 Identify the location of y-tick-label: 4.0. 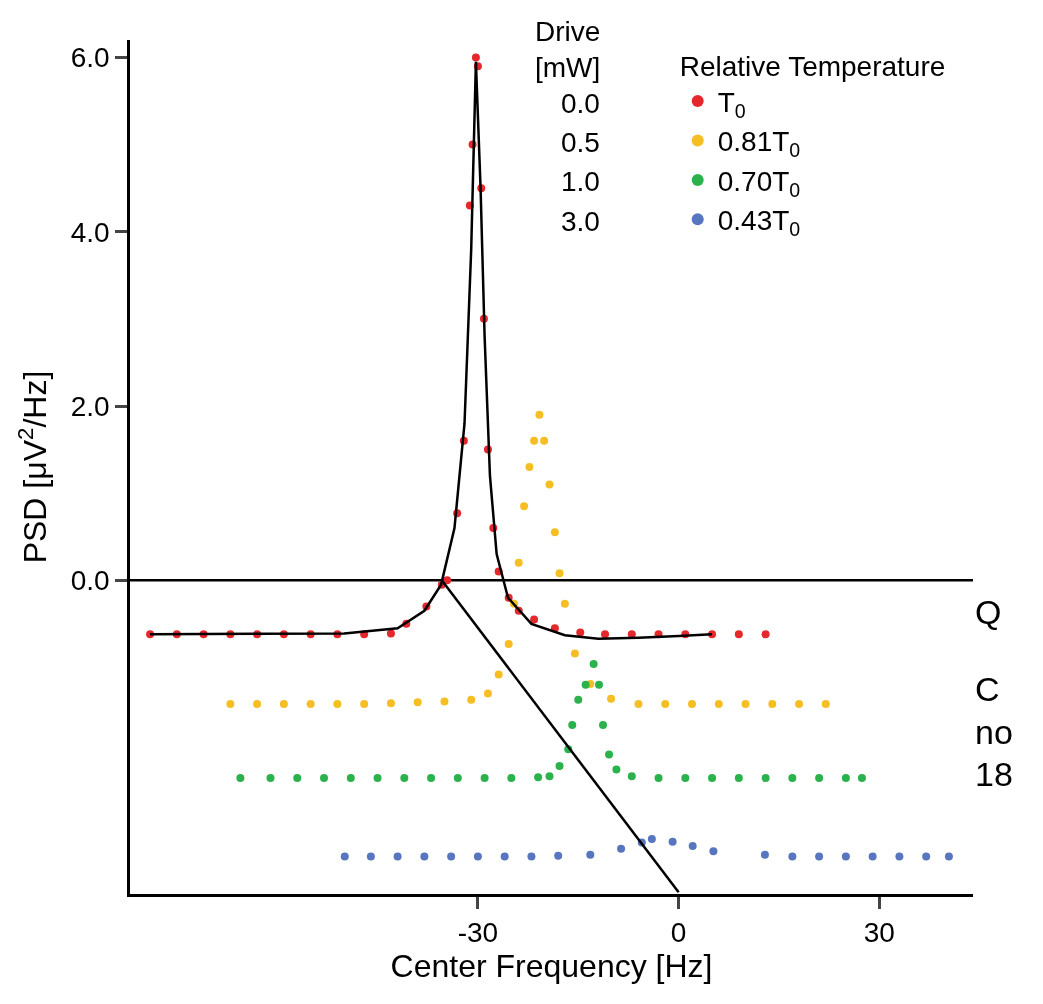
(90, 232).